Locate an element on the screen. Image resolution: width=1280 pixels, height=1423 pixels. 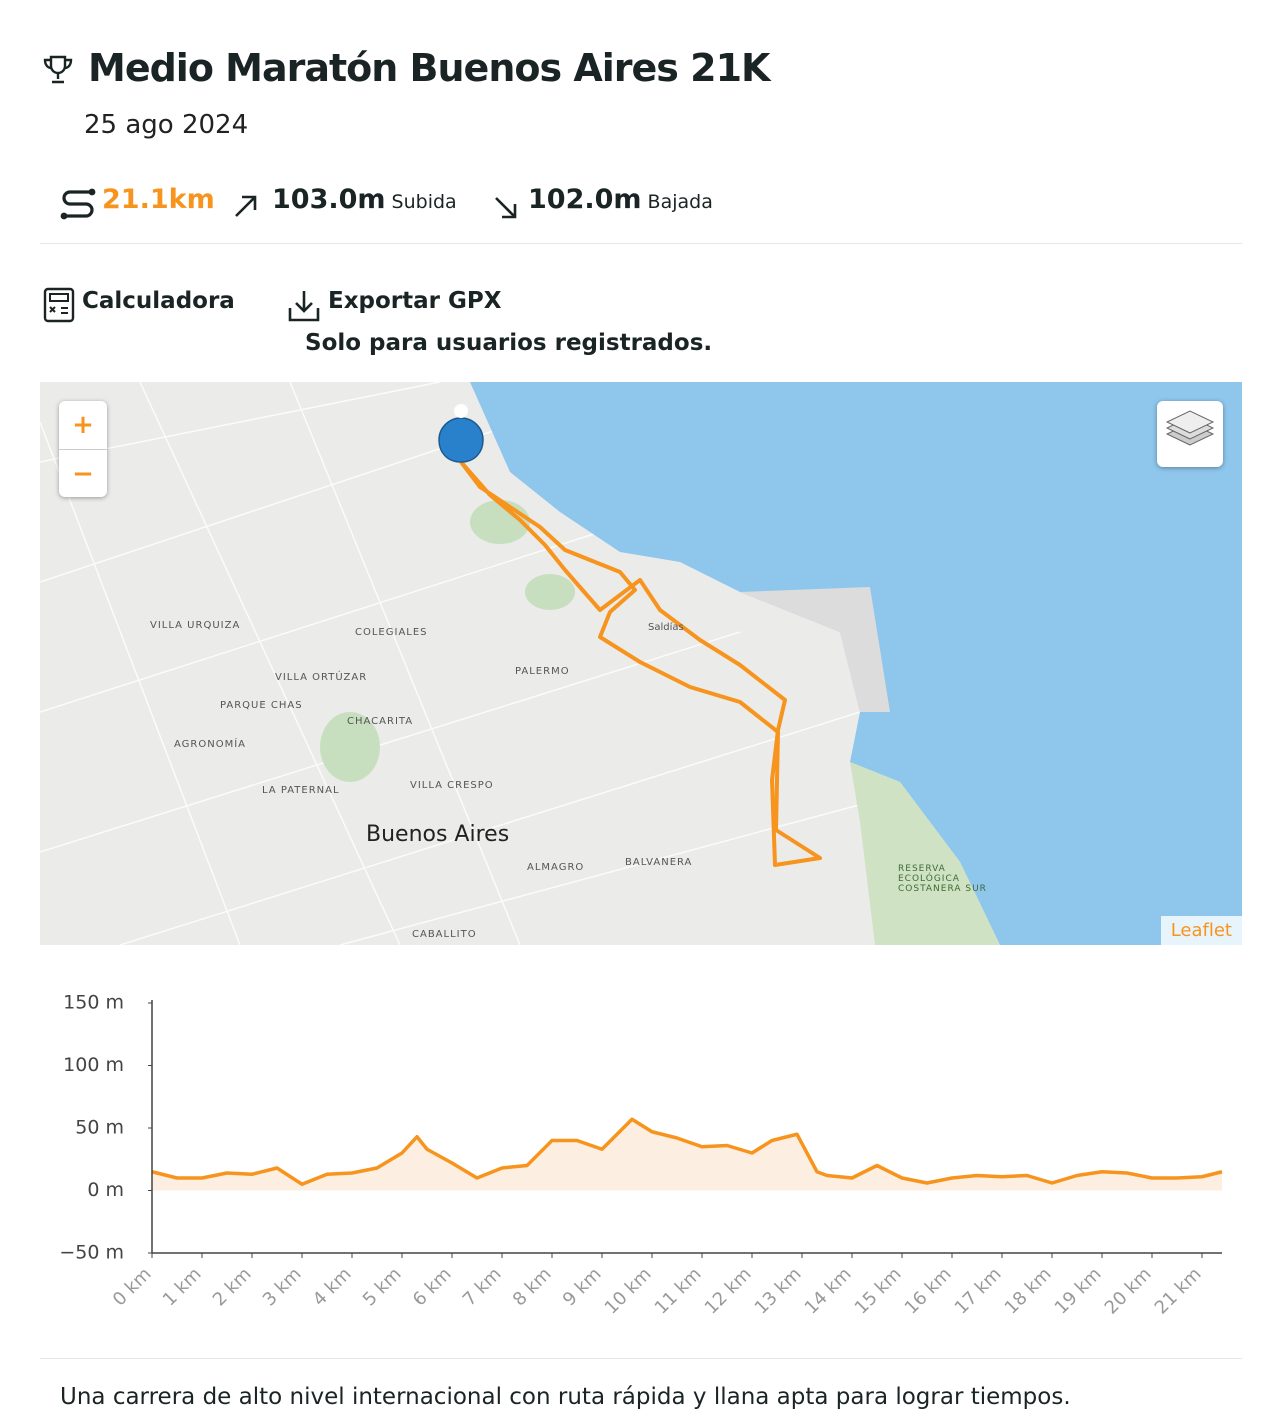
x-tick-label: 3 km is located at coordinates (282, 1287).